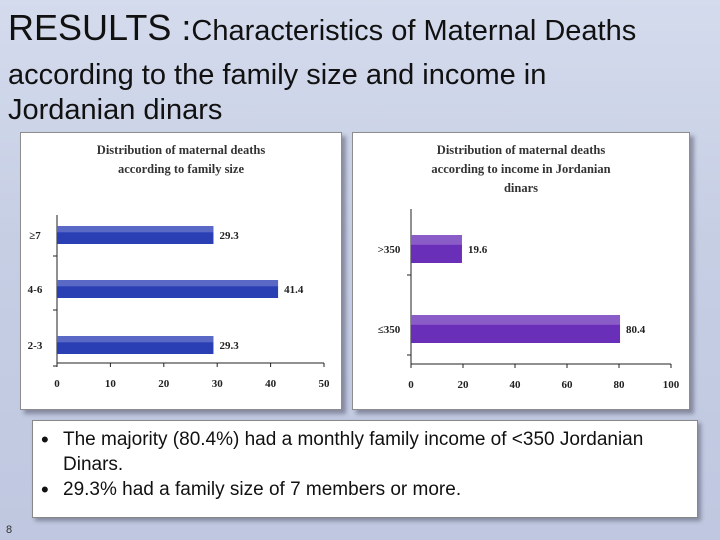 Image resolution: width=720 pixels, height=540 pixels. Describe the element at coordinates (620, 385) in the screenshot. I see `x-tick-label: 80` at that location.